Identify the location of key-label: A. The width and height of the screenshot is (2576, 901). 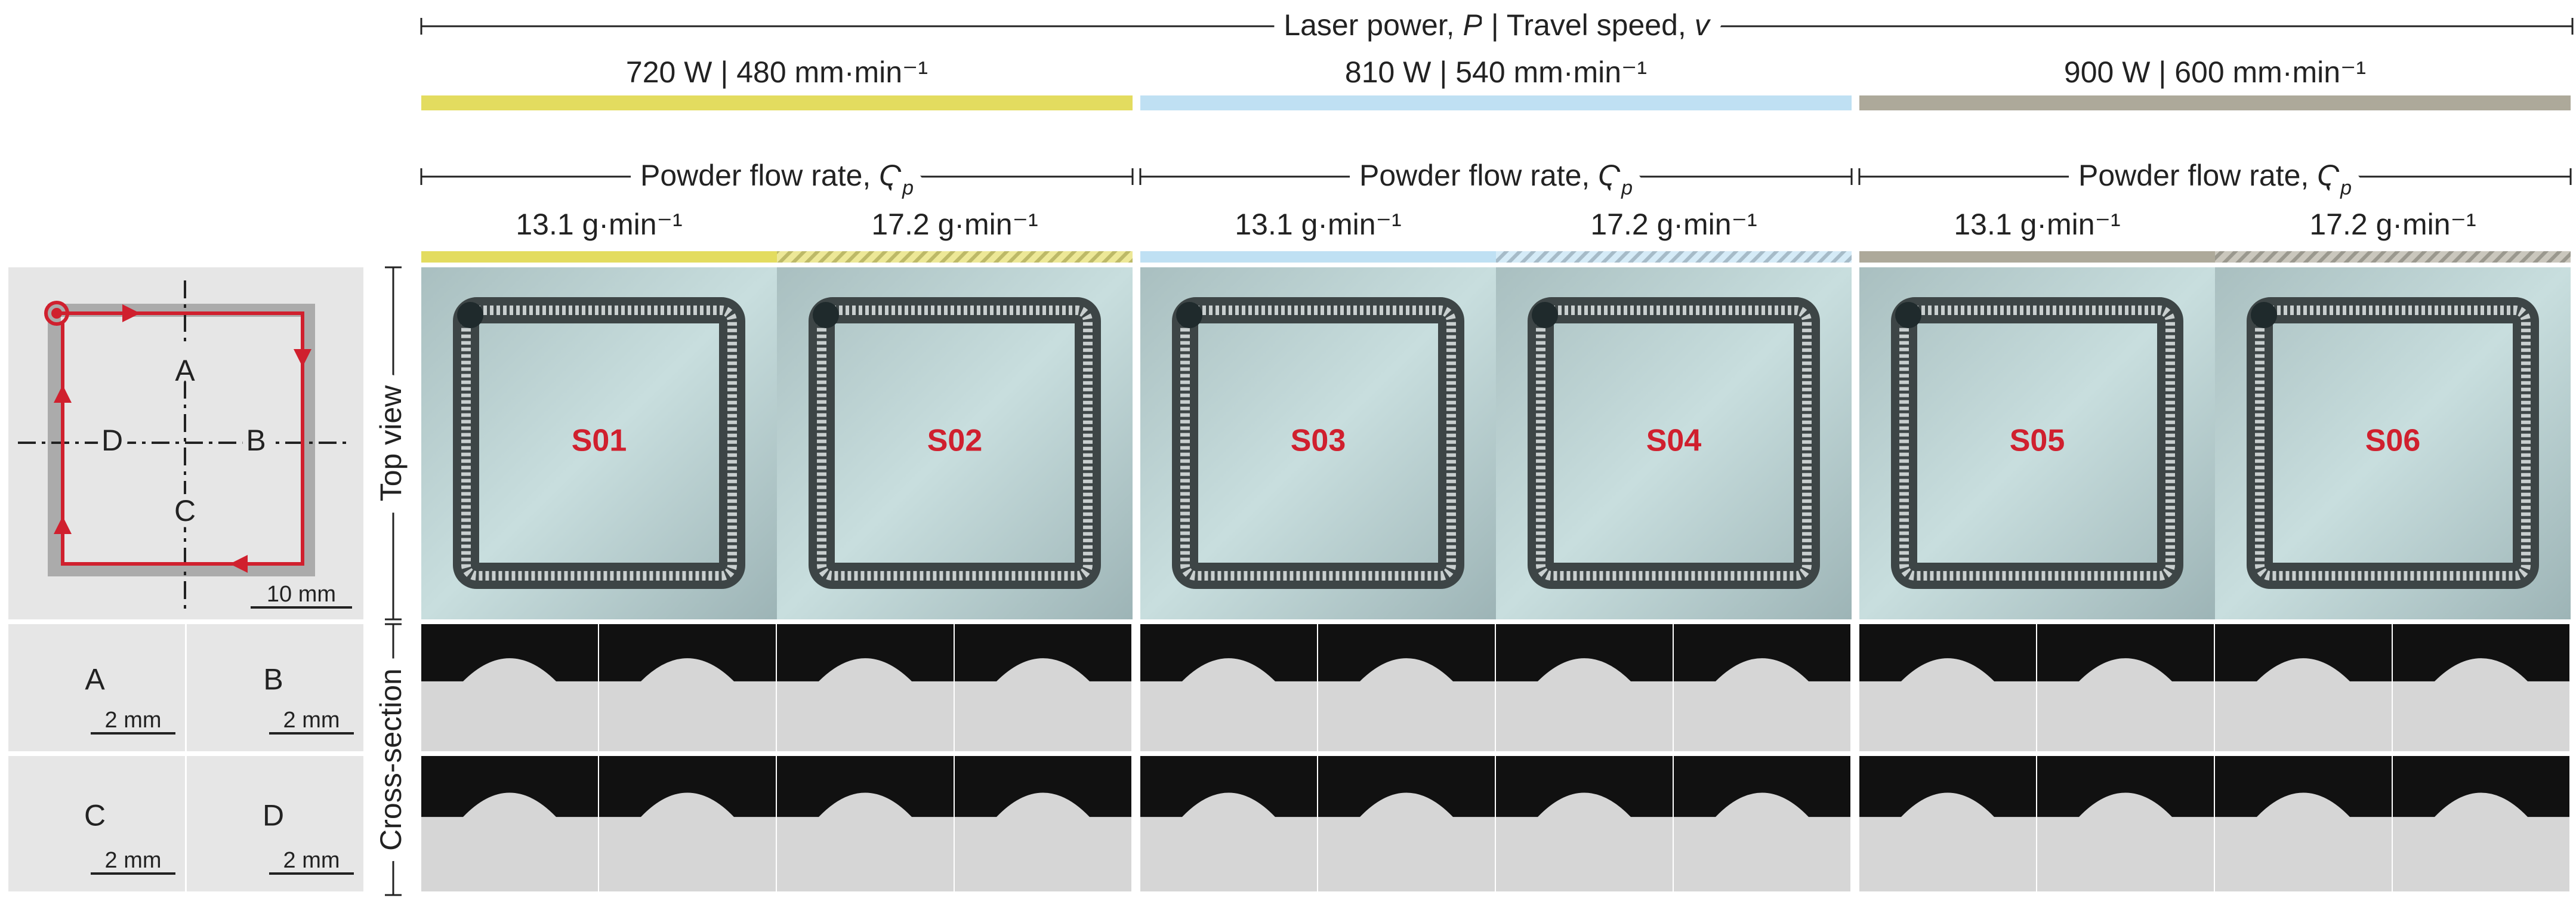
(95, 679).